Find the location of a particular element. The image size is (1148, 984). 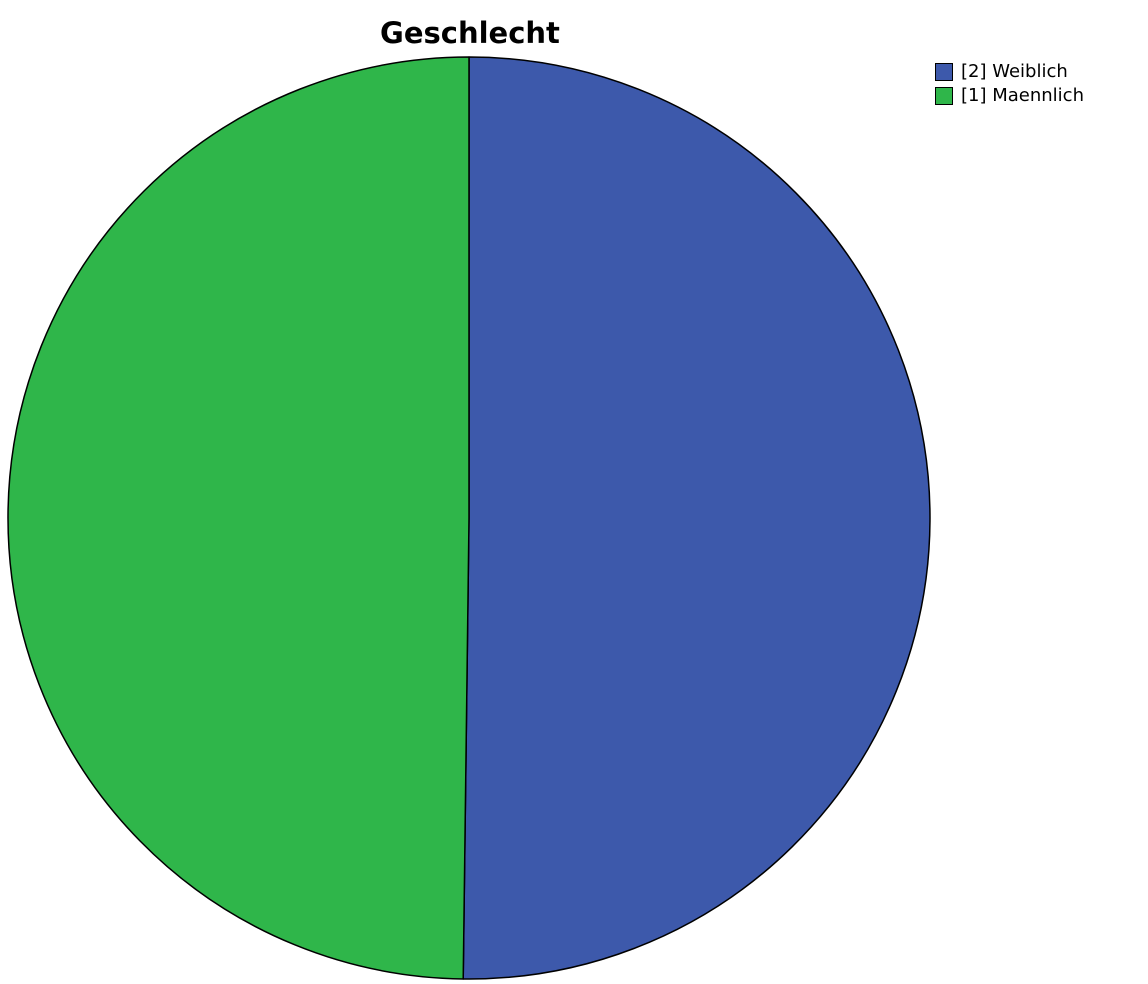

legend: [2] Weiblich [1] Maennlich is located at coordinates (1009, 84).